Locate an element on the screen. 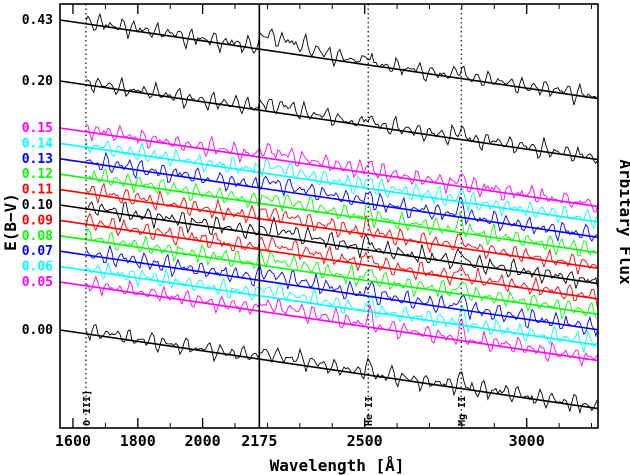 The image size is (630, 475). fit-line-0.07 is located at coordinates (329, 290).